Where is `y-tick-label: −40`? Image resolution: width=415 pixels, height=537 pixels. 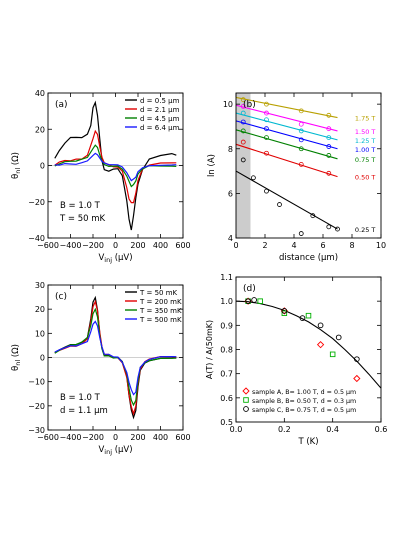 y-tick-label: −40 is located at coordinates (36, 238).